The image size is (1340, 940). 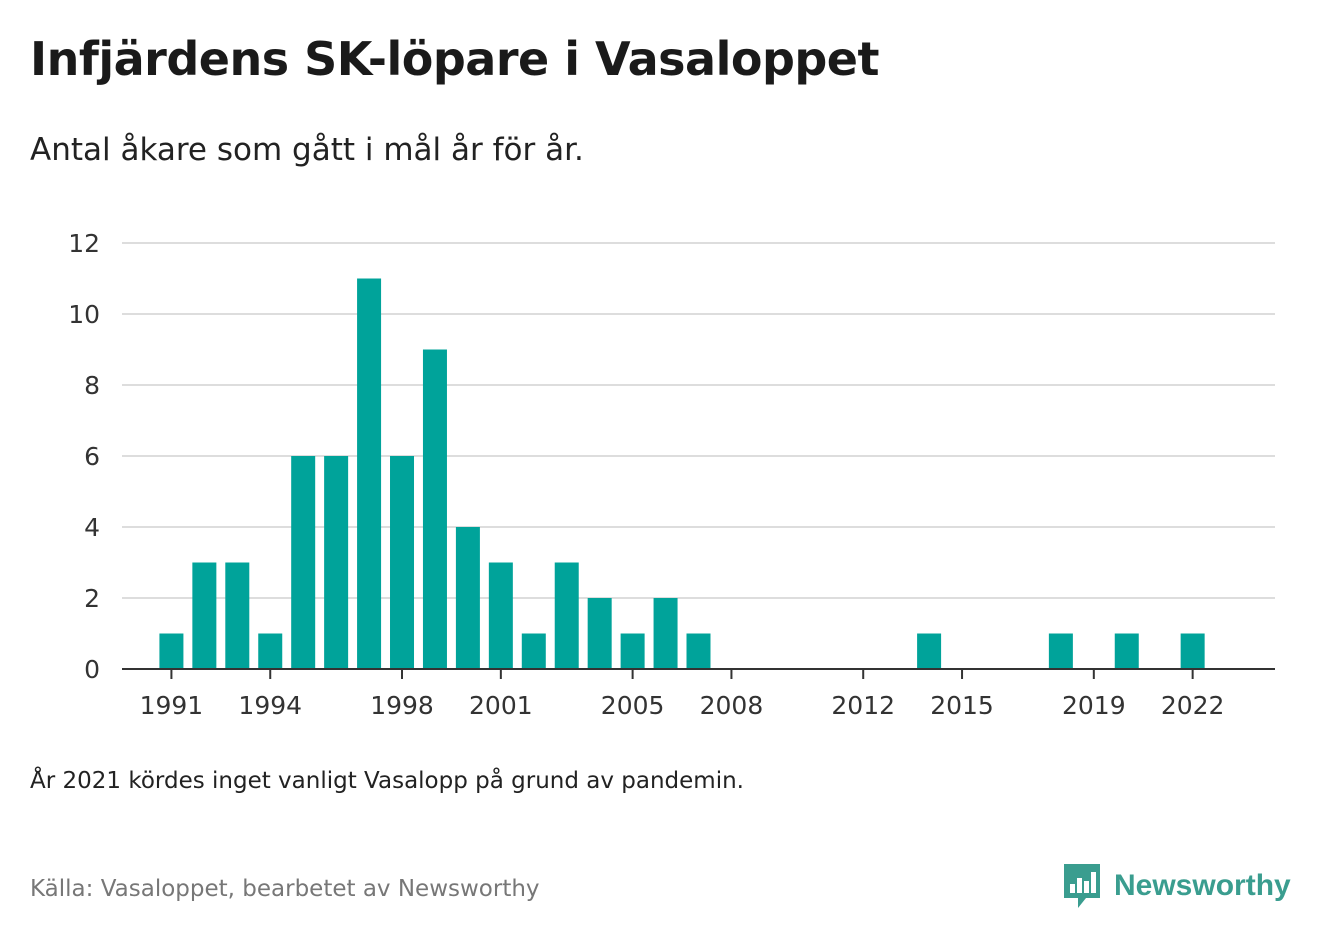 What do you see at coordinates (336, 562) in the screenshot?
I see `bar-1996` at bounding box center [336, 562].